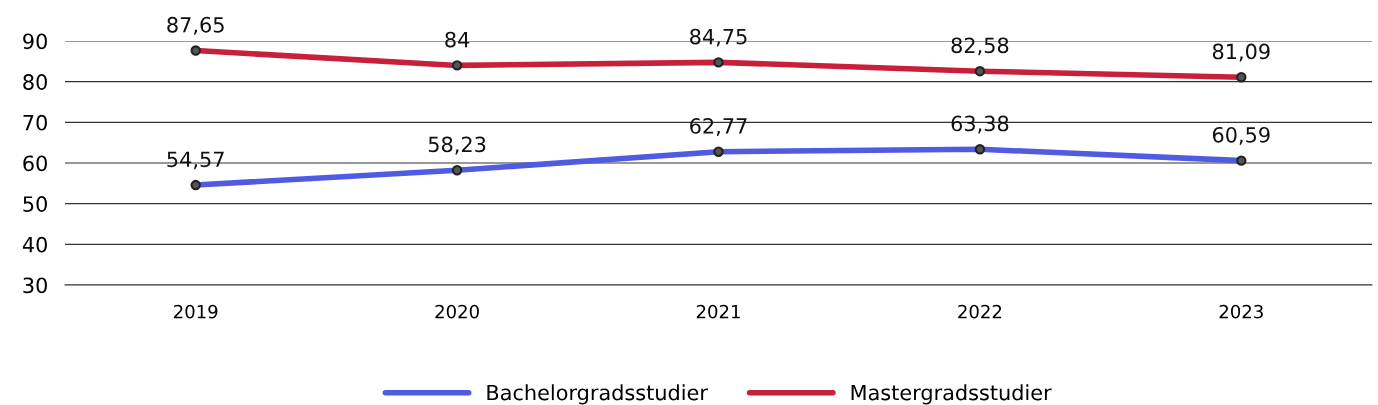 The width and height of the screenshot is (1378, 405). I want to click on data-label: 58,23, so click(457, 145).